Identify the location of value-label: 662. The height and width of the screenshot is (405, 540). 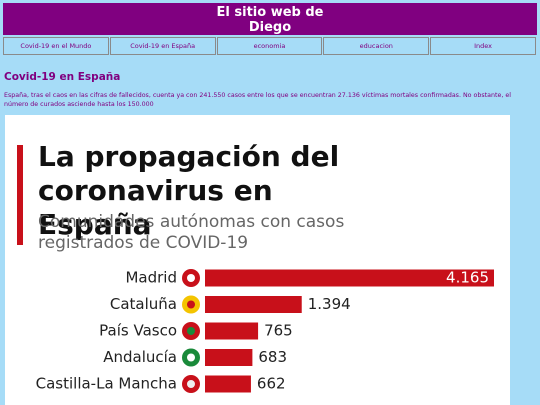
(271, 384).